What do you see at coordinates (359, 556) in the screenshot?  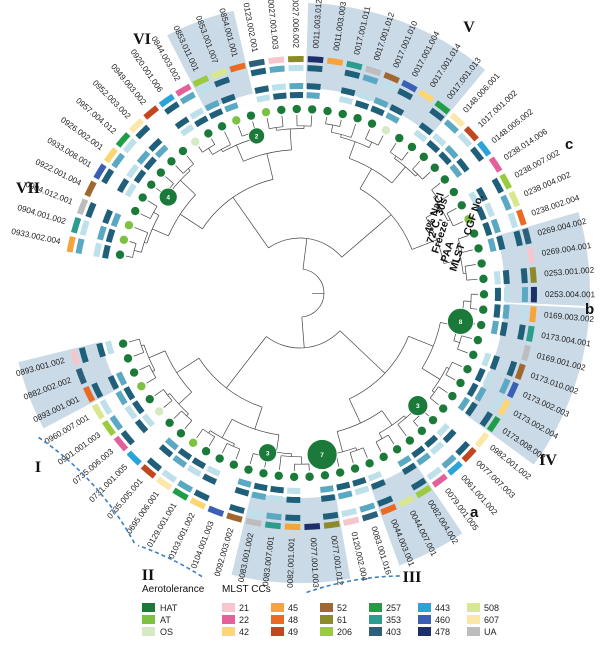 I see `isolate-label: 0120.002.004` at bounding box center [359, 556].